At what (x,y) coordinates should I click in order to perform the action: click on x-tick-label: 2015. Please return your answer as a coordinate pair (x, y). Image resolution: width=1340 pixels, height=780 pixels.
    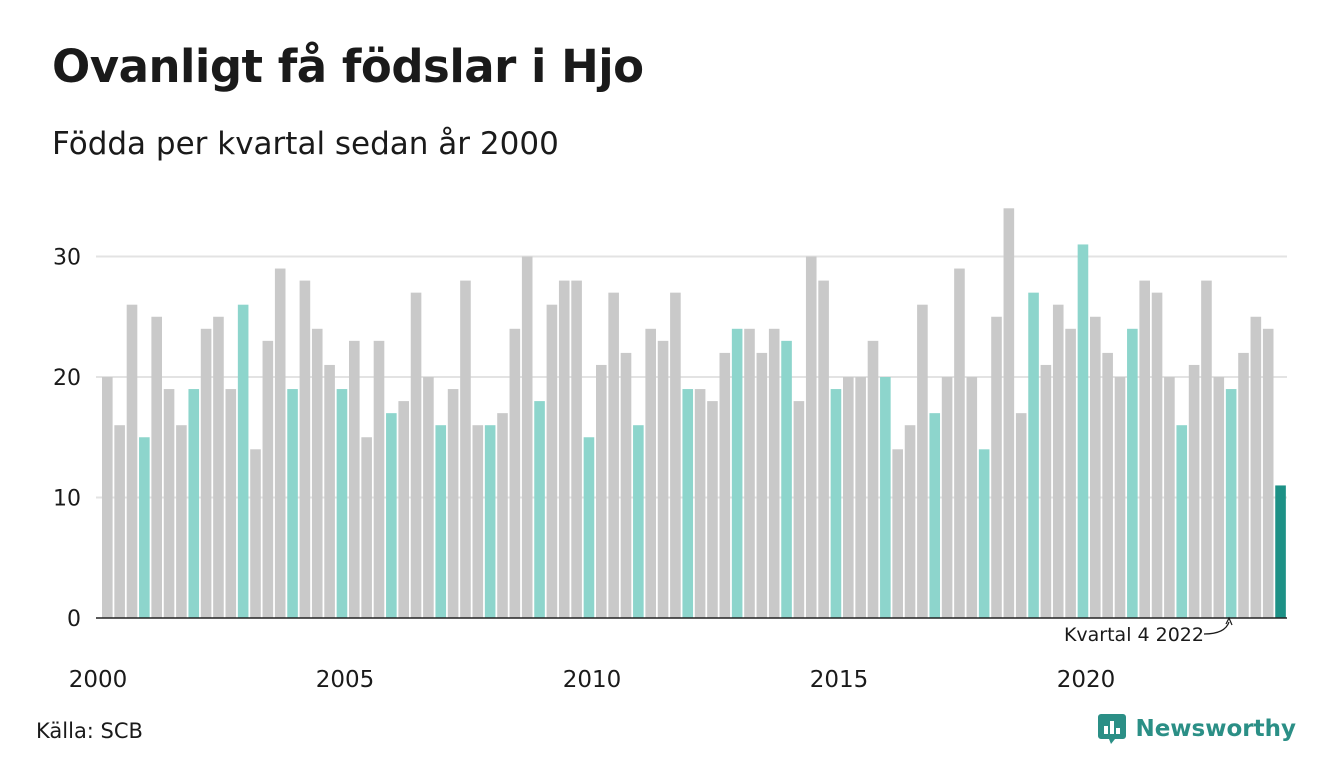
    Looking at the image, I should click on (839, 680).